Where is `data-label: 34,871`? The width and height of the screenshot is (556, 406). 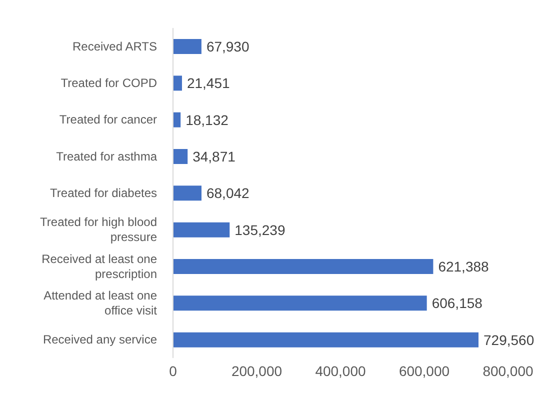
data-label: 34,871 is located at coordinates (214, 156).